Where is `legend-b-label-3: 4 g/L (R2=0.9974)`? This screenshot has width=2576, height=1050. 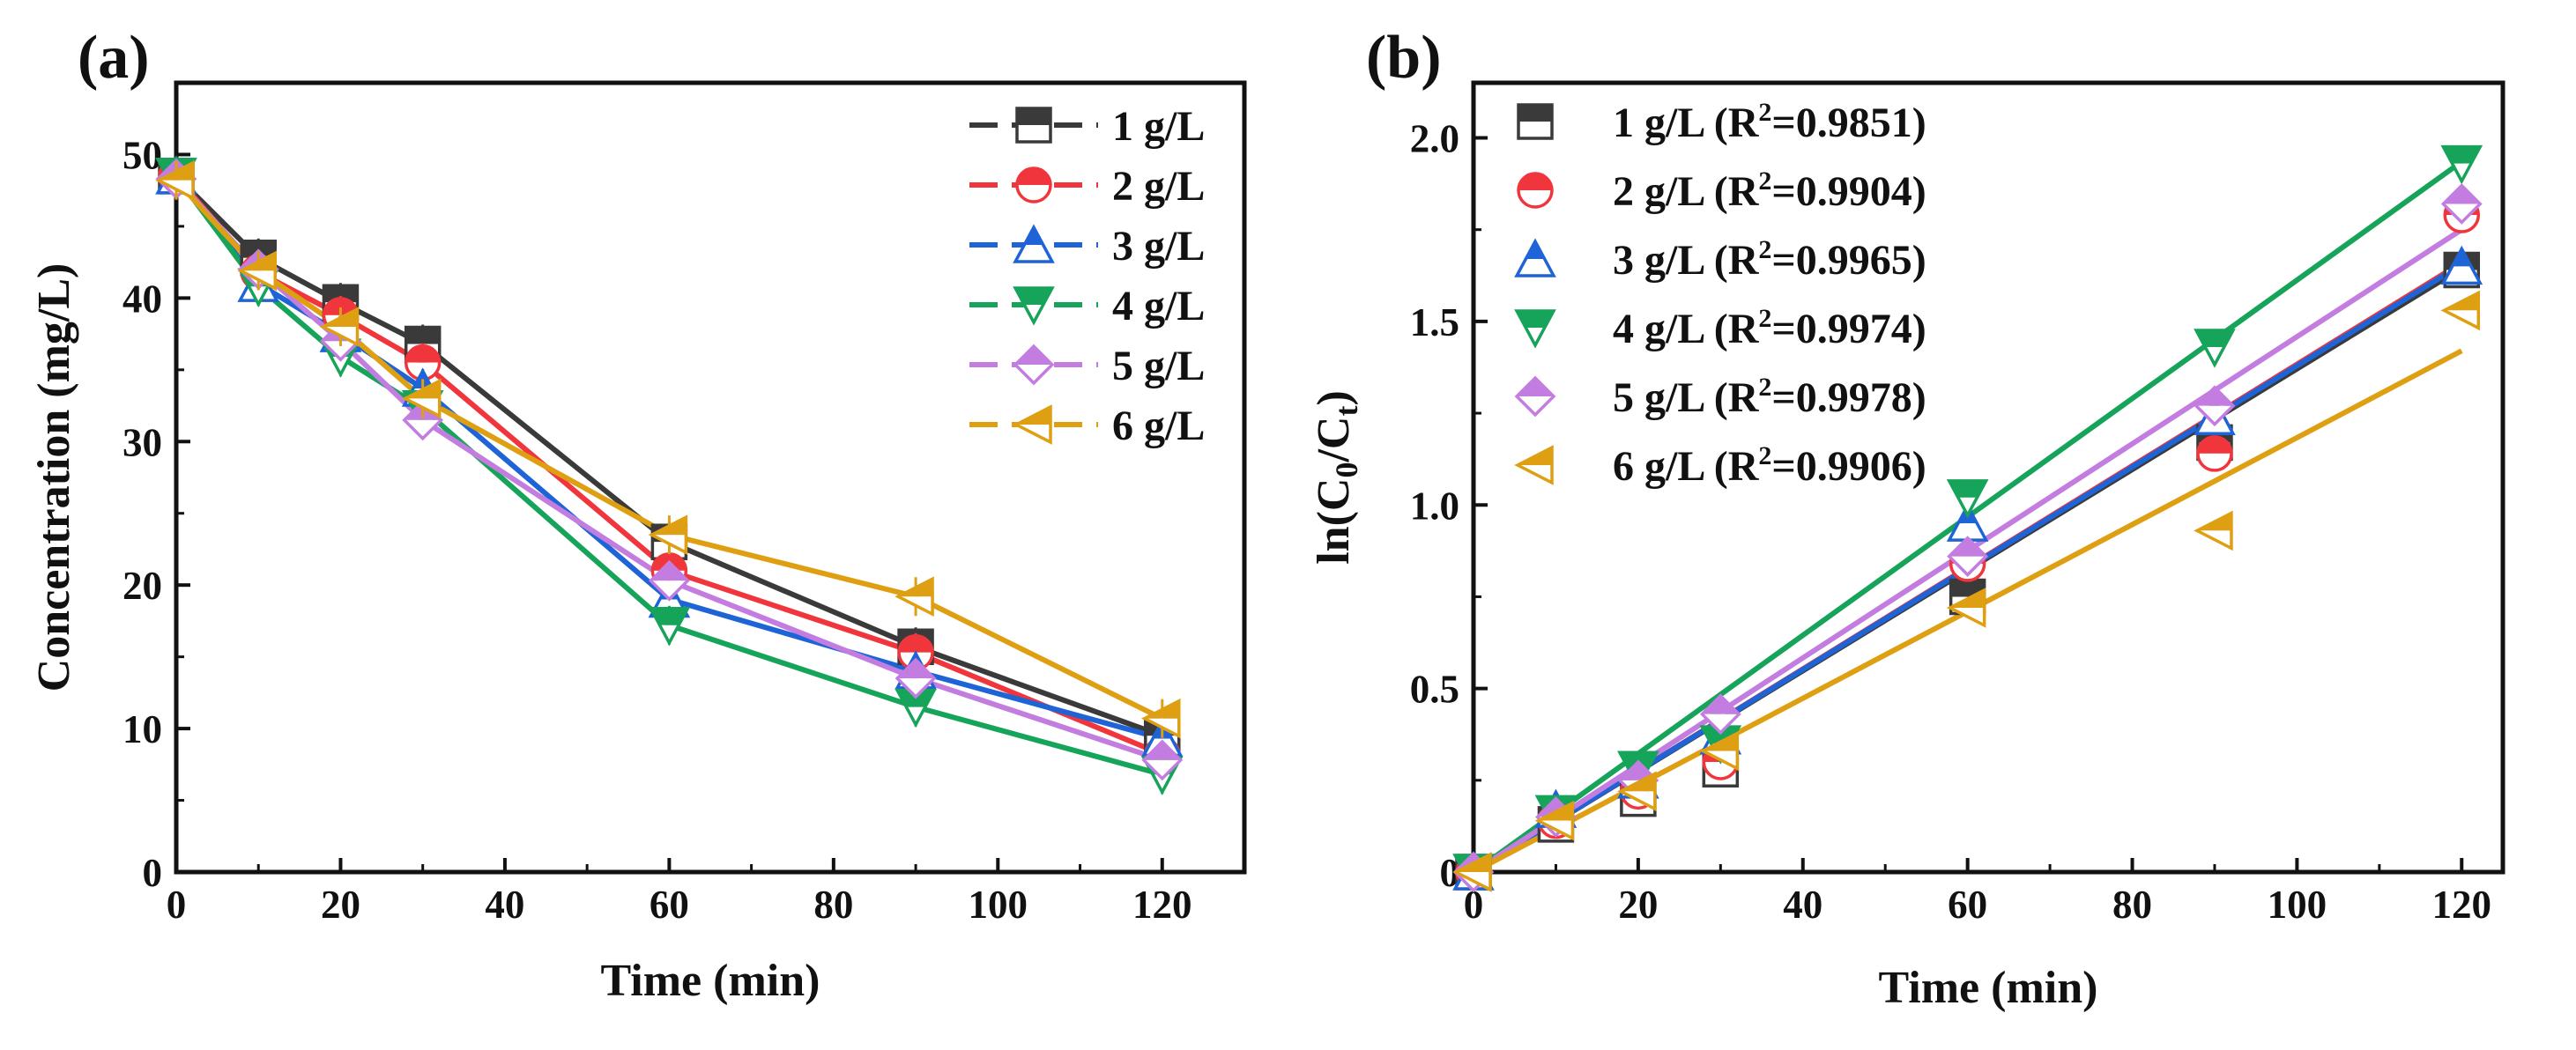 legend-b-label-3: 4 g/L (R2=0.9974) is located at coordinates (1769, 328).